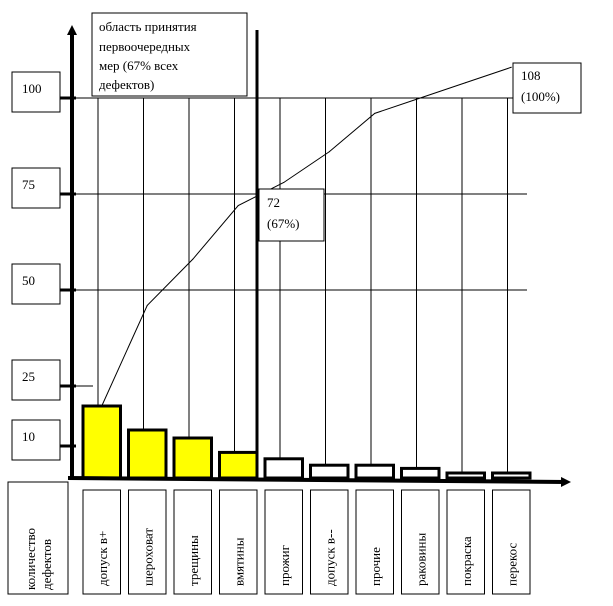  What do you see at coordinates (148, 26) in the screenshot?
I see `priority-area-line-1: область принятия` at bounding box center [148, 26].